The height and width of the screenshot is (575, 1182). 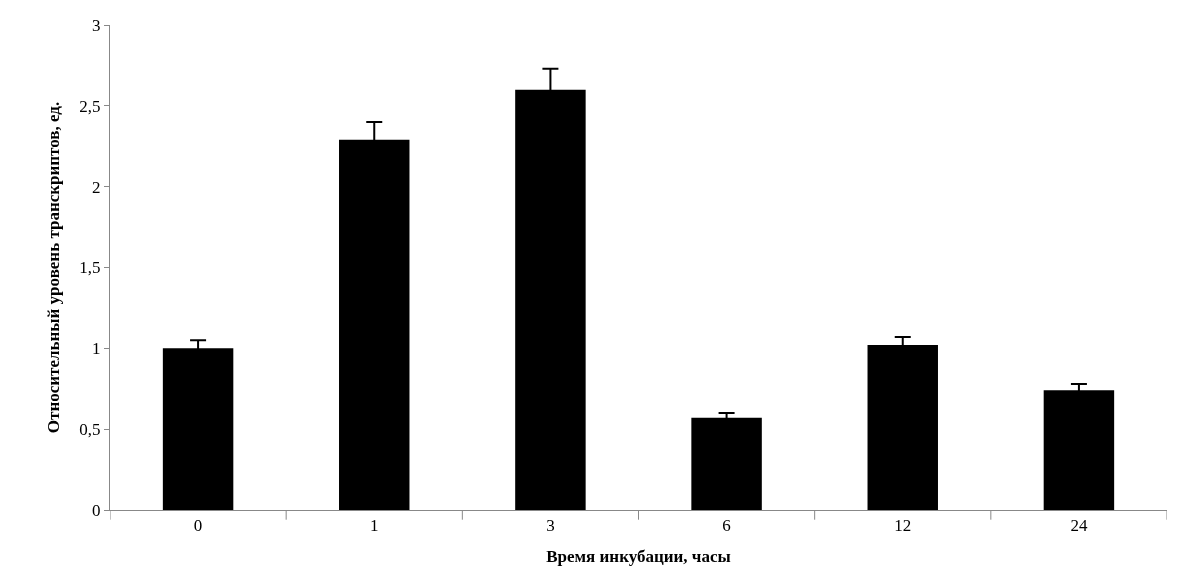 I want to click on y-tick-label: 2, so click(x=96, y=187).